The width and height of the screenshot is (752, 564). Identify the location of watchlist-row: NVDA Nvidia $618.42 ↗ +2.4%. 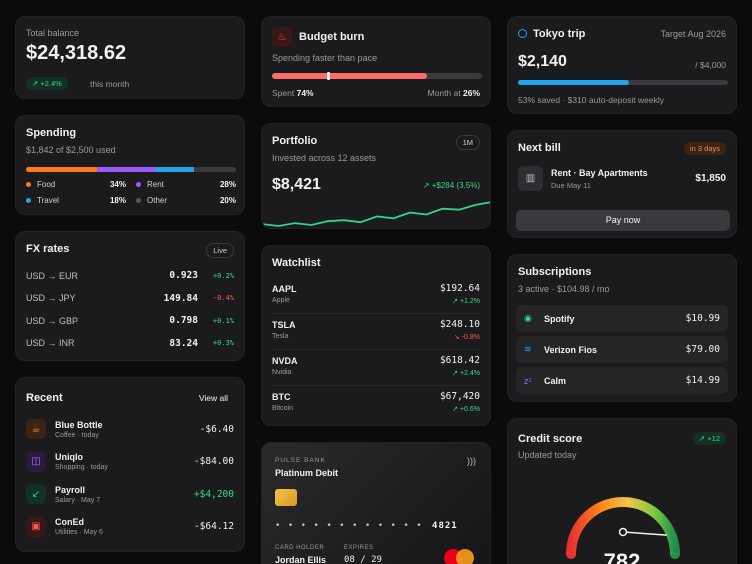
(376, 367).